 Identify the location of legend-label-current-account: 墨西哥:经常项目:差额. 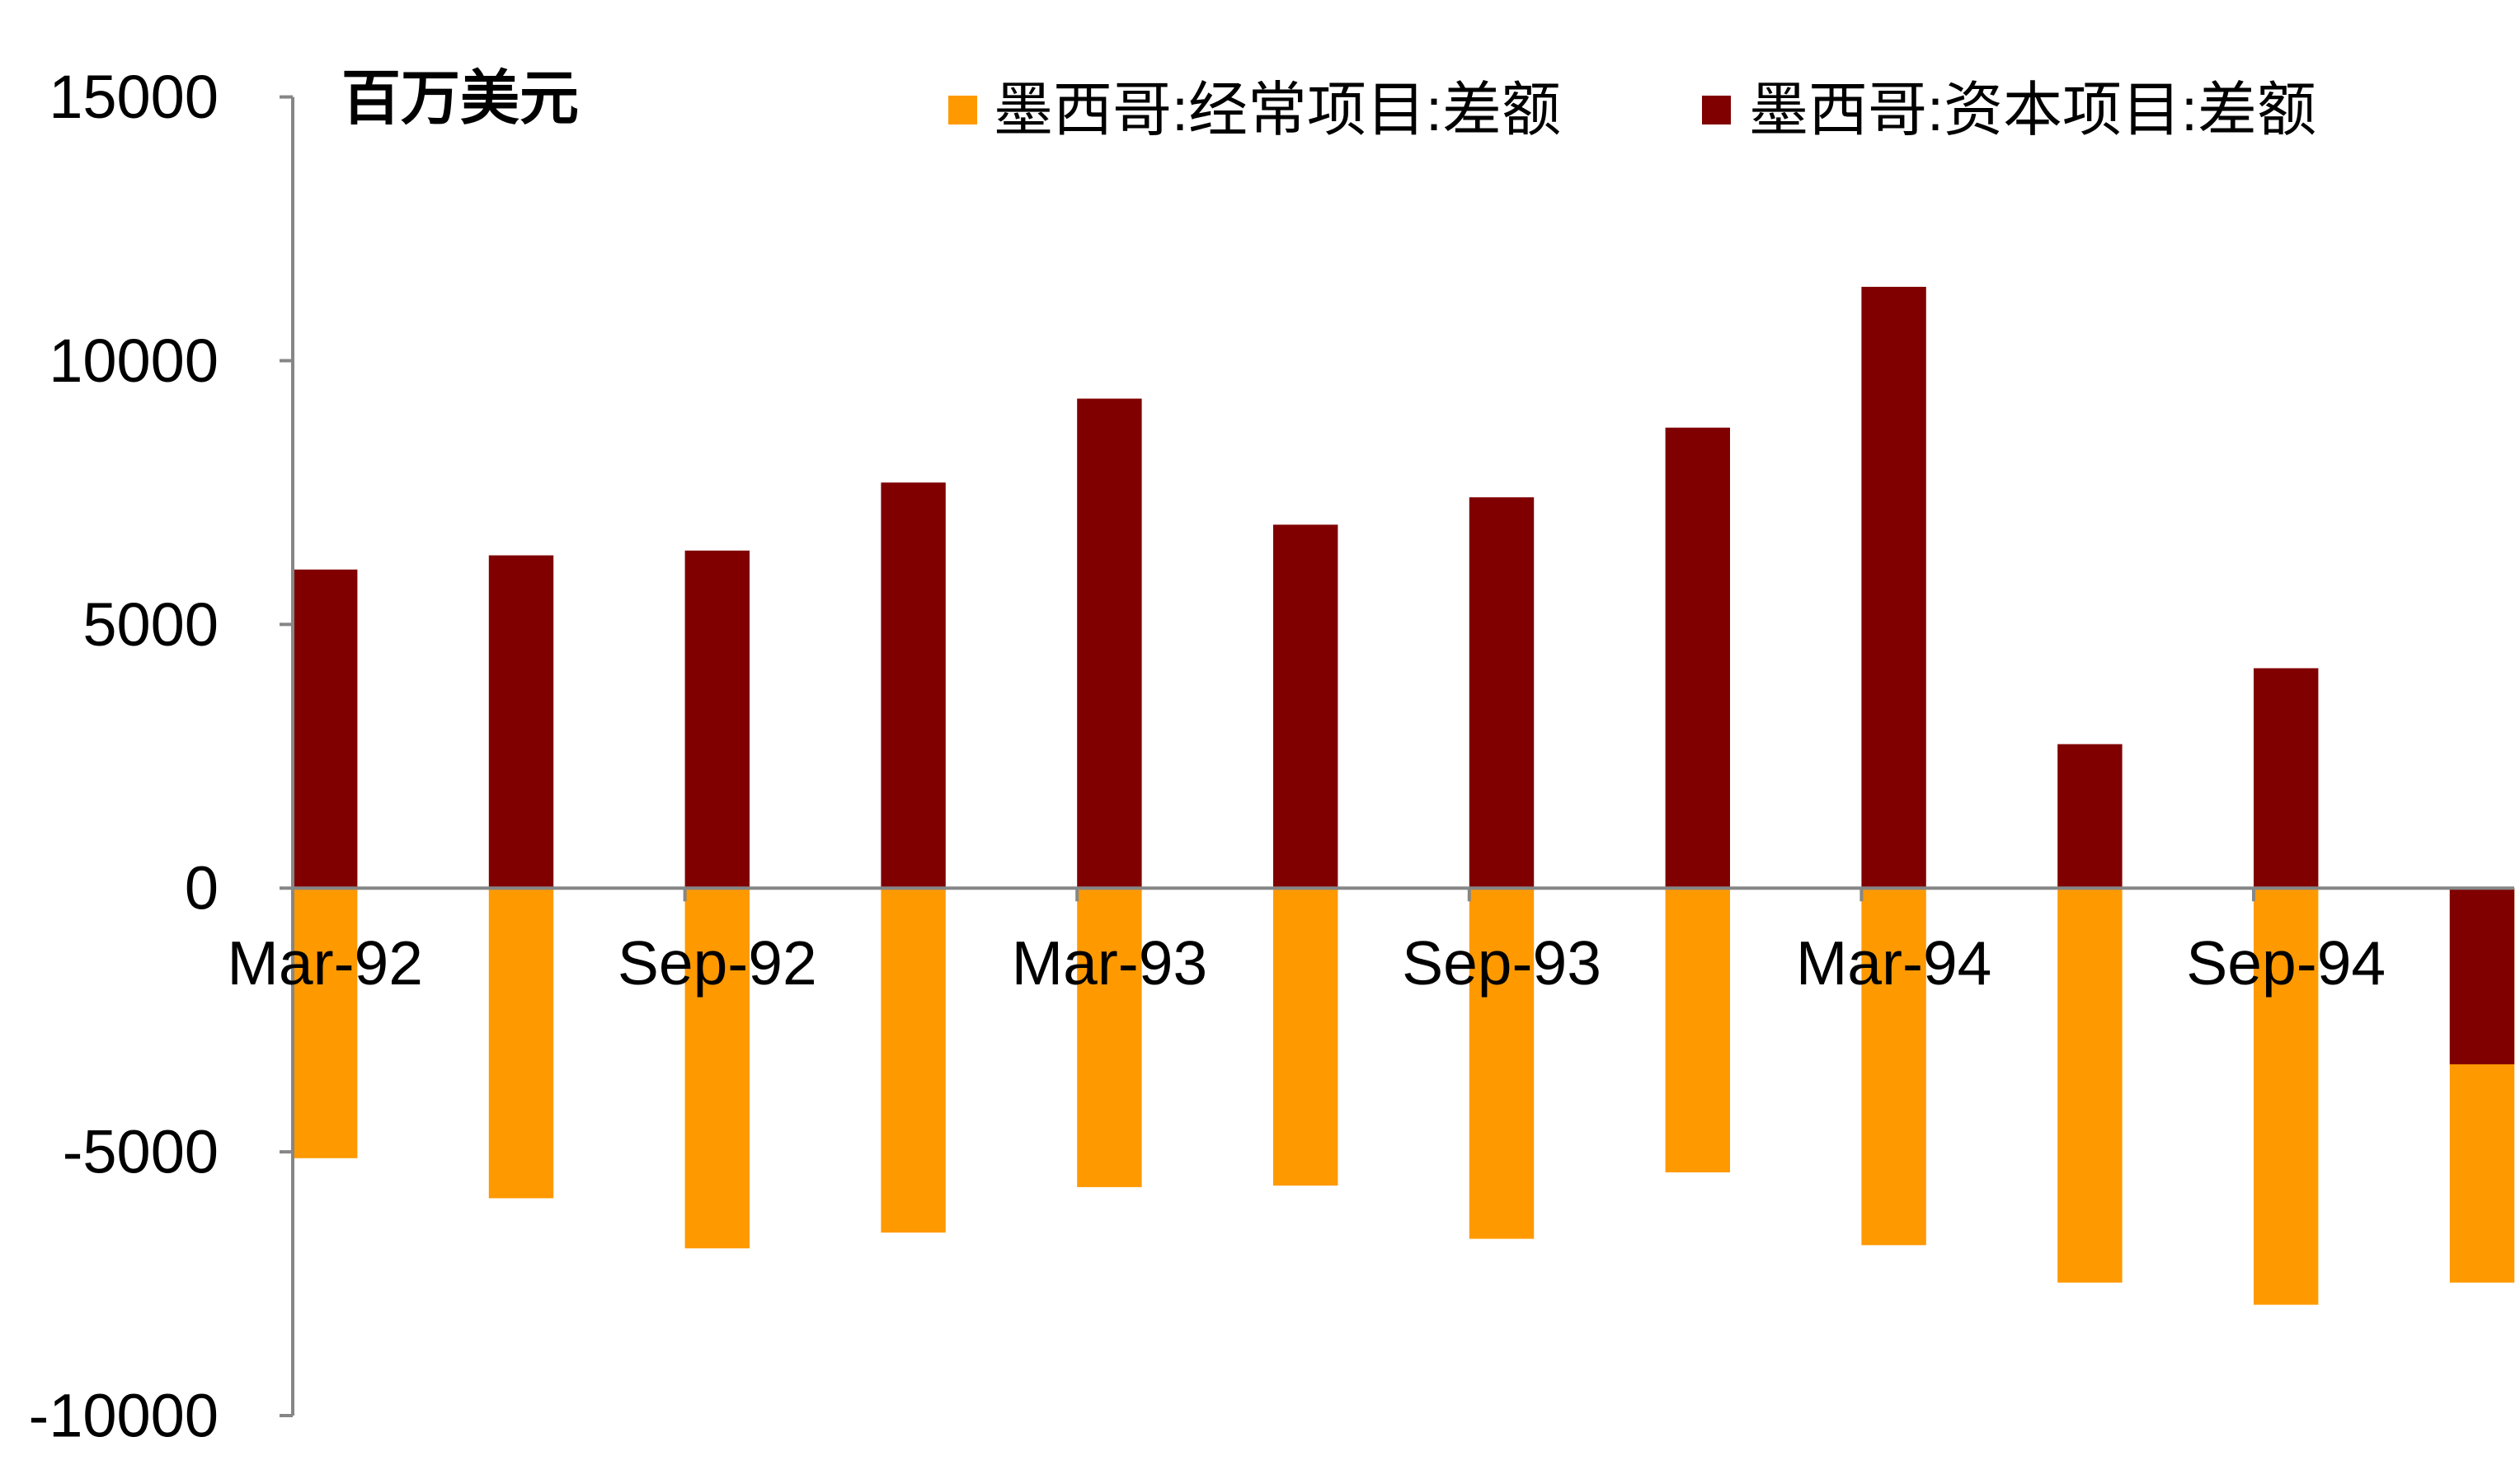
(1277, 110).